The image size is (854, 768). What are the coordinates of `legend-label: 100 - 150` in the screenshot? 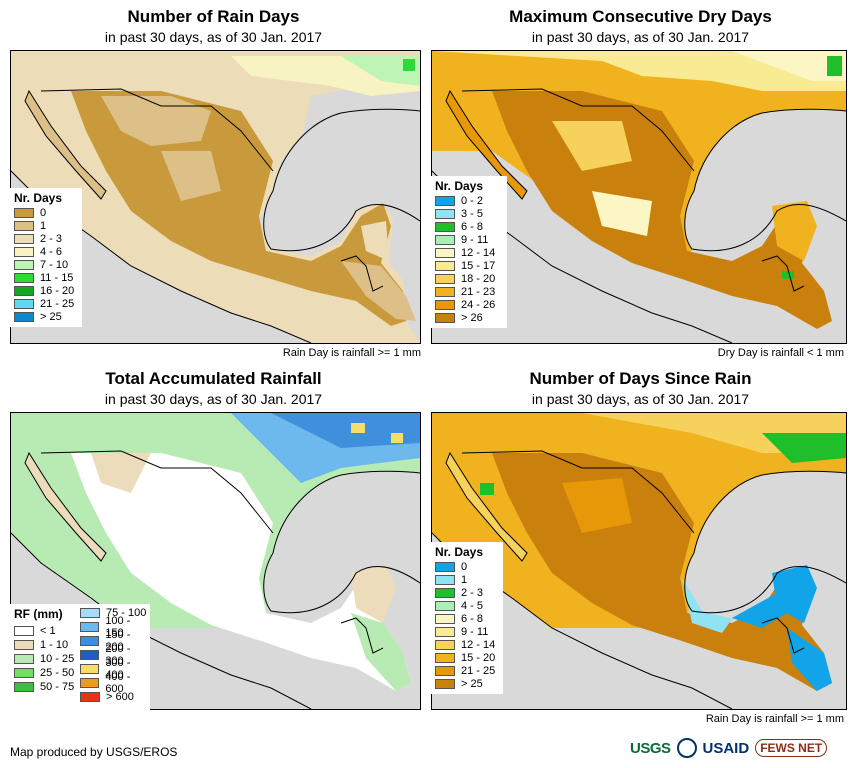 It's located at (118, 627).